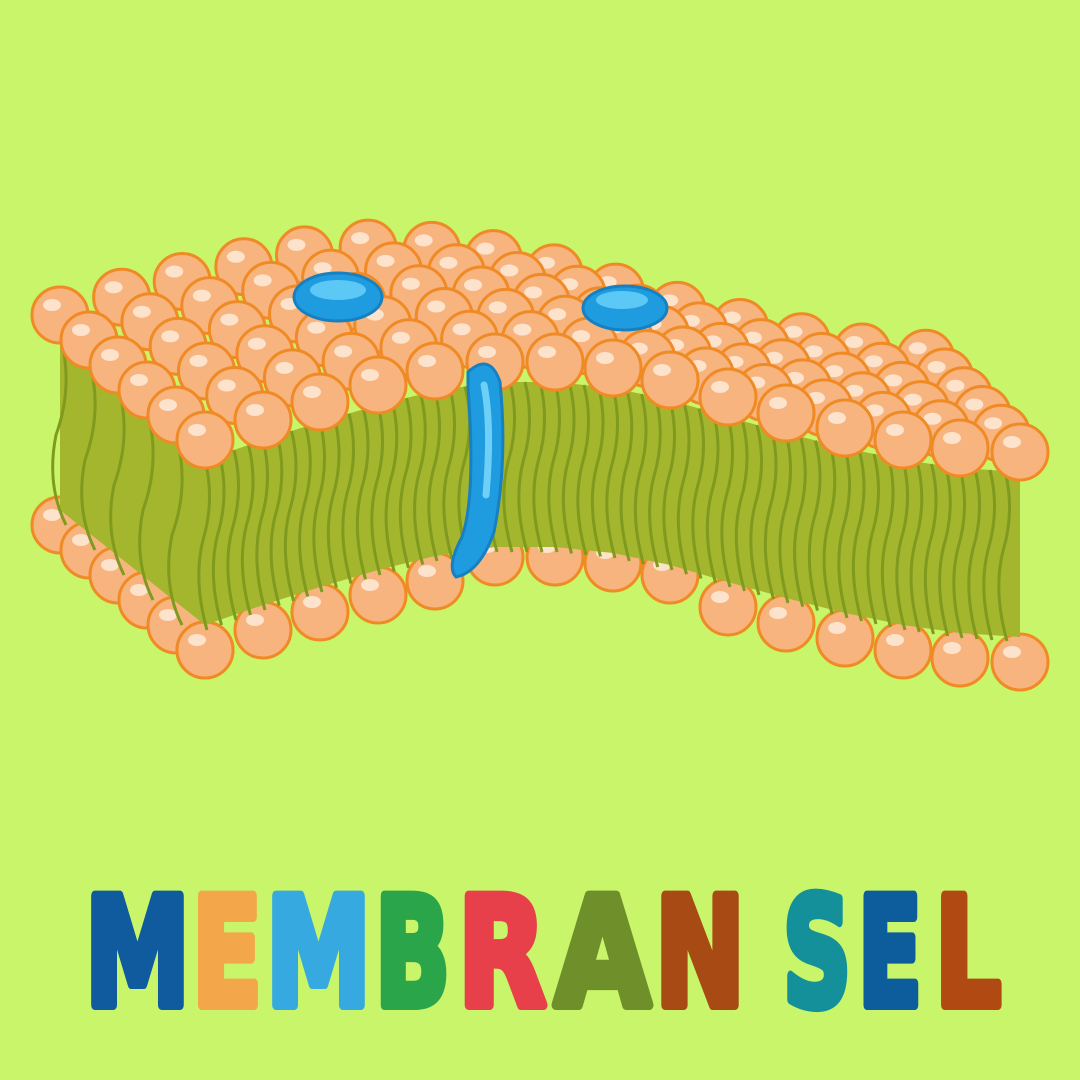 This screenshot has width=1080, height=1080. I want to click on title-letter: M, so click(318, 954).